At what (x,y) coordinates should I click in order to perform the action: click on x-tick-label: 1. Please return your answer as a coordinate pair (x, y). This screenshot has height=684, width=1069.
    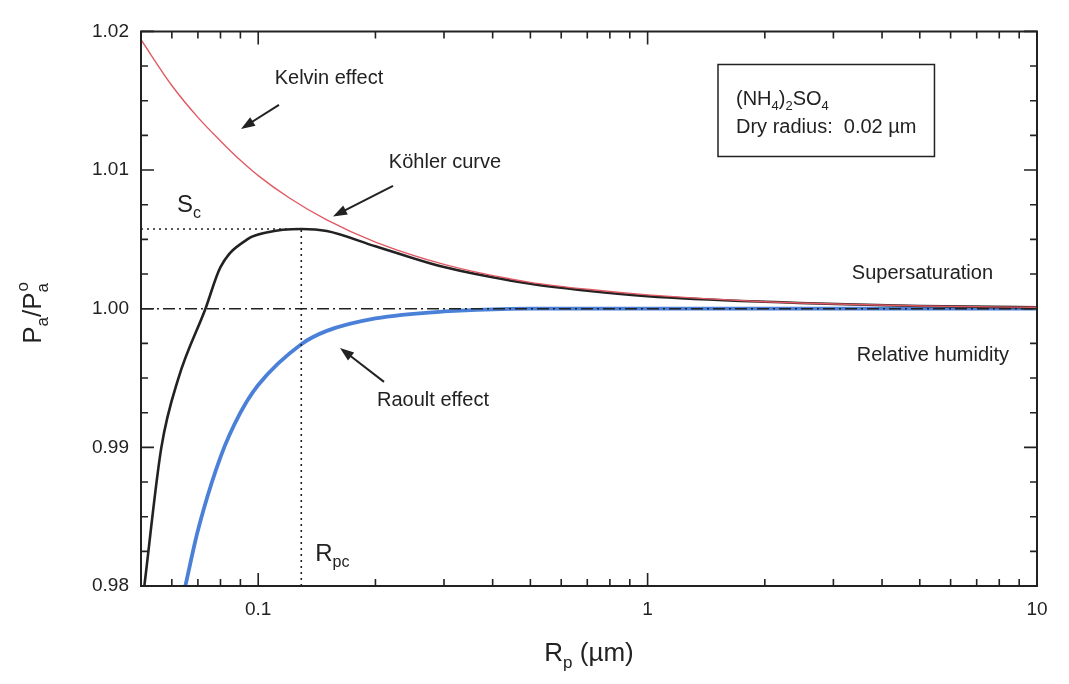
    Looking at the image, I should click on (647, 608).